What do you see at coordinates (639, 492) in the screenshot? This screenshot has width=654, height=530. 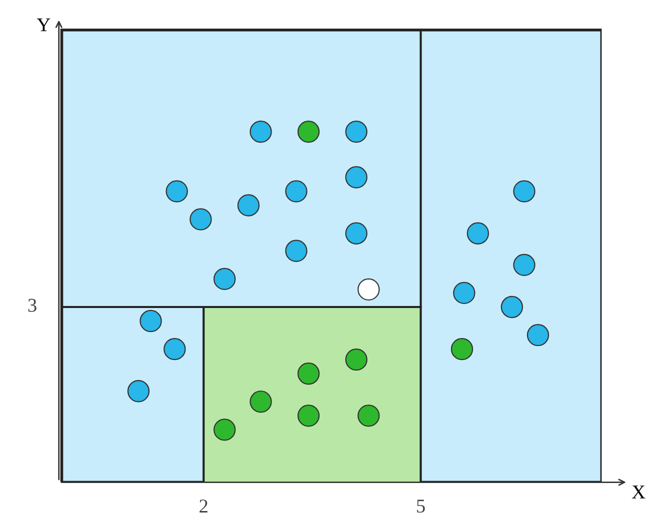 I see `x-axis-title: X` at bounding box center [639, 492].